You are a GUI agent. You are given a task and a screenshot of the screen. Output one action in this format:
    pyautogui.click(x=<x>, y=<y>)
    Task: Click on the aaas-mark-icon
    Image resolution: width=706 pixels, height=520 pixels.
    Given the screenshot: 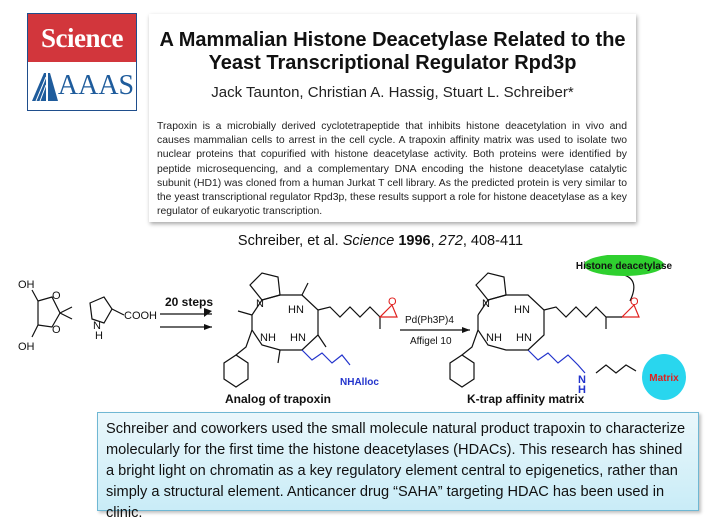 What is the action you would take?
    pyautogui.click(x=44, y=87)
    